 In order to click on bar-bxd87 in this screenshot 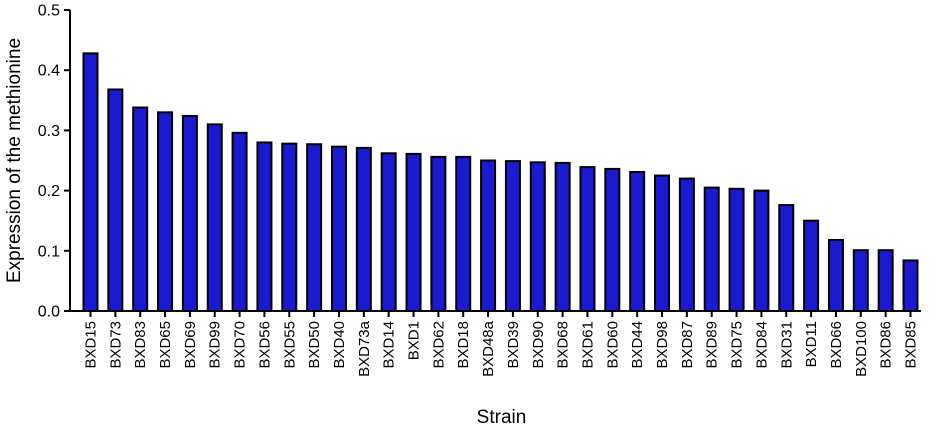, I will do `click(686, 244)`.